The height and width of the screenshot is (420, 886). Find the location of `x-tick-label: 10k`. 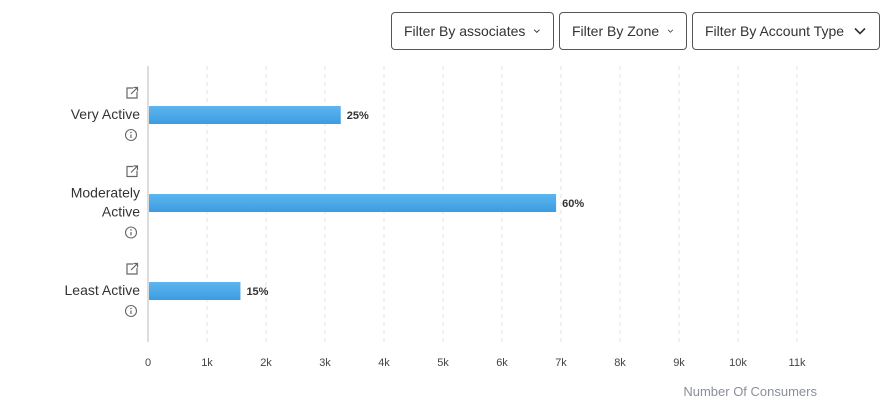

x-tick-label: 10k is located at coordinates (738, 363).